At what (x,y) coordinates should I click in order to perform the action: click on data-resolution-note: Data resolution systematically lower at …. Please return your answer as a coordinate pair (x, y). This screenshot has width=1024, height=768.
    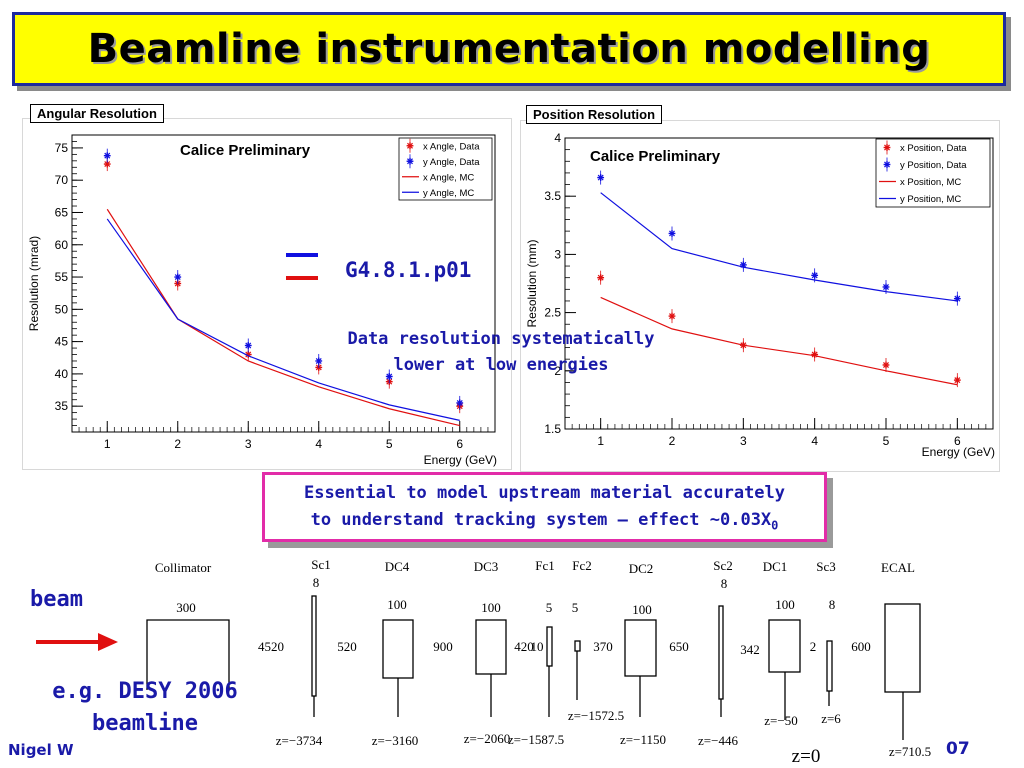
    Looking at the image, I should click on (501, 352).